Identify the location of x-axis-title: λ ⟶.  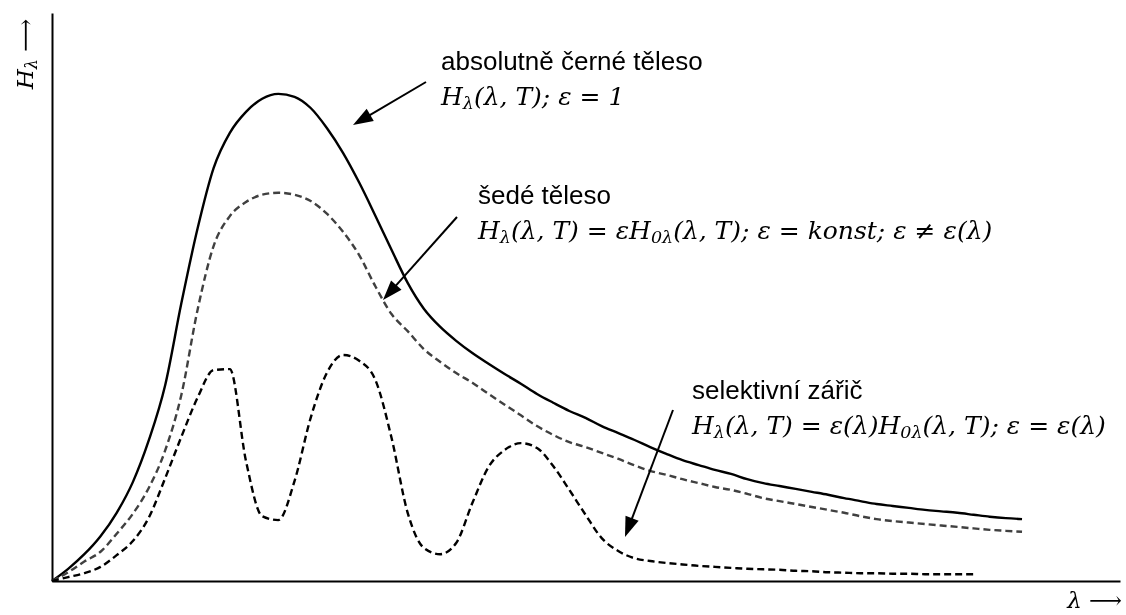
(1094, 600).